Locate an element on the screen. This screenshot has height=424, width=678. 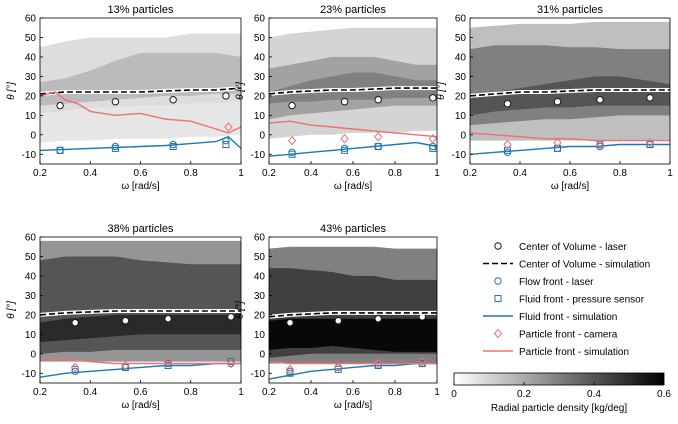
legend-swatch-square-blue-open is located at coordinates (498, 298).